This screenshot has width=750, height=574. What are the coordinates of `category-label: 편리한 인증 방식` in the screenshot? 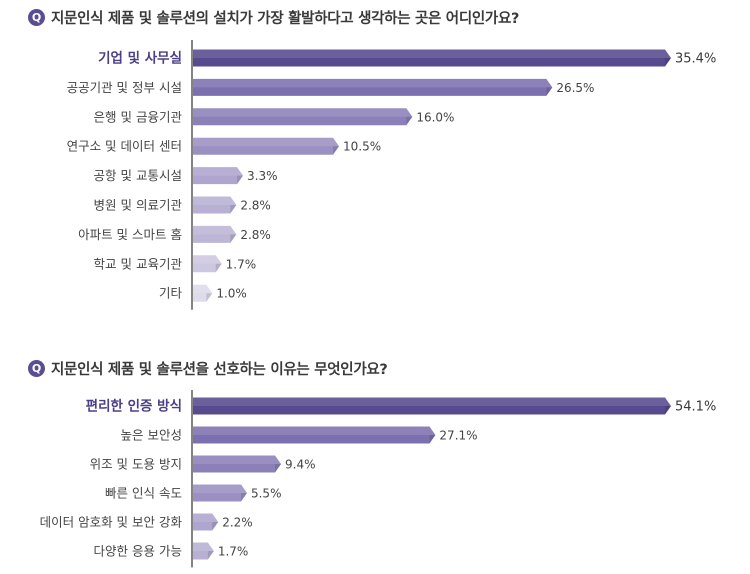 It's located at (134, 406).